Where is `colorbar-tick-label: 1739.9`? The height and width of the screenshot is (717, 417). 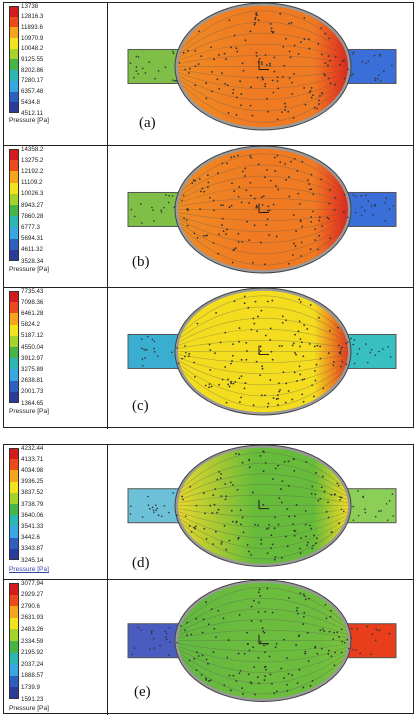
colorbar-tick-label: 1739.9 is located at coordinates (30, 687).